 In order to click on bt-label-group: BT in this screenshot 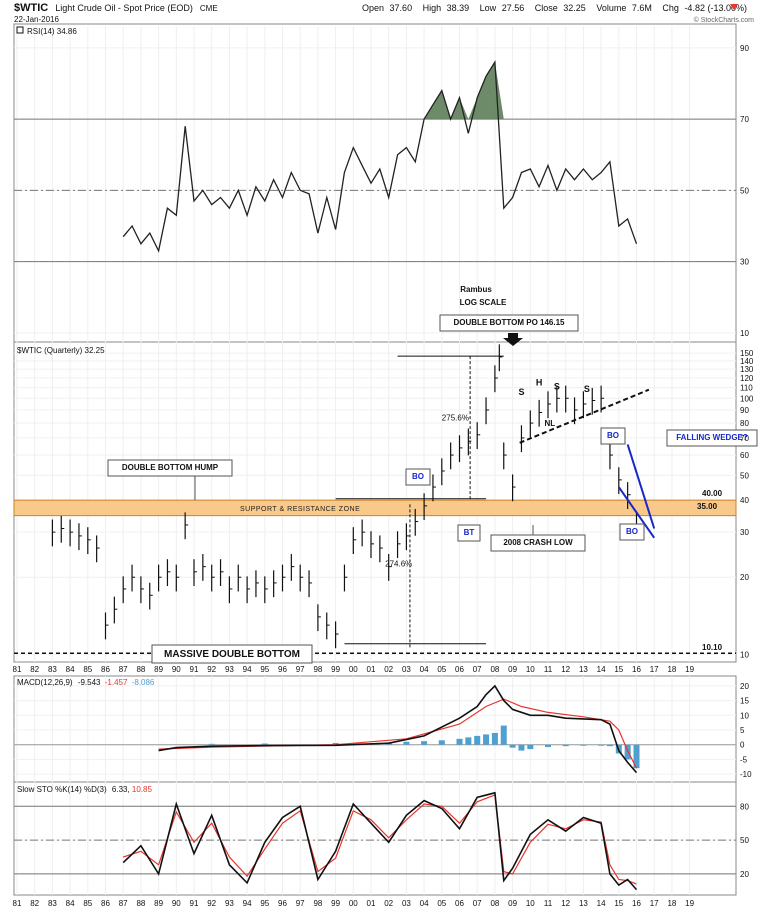, I will do `click(469, 533)`.